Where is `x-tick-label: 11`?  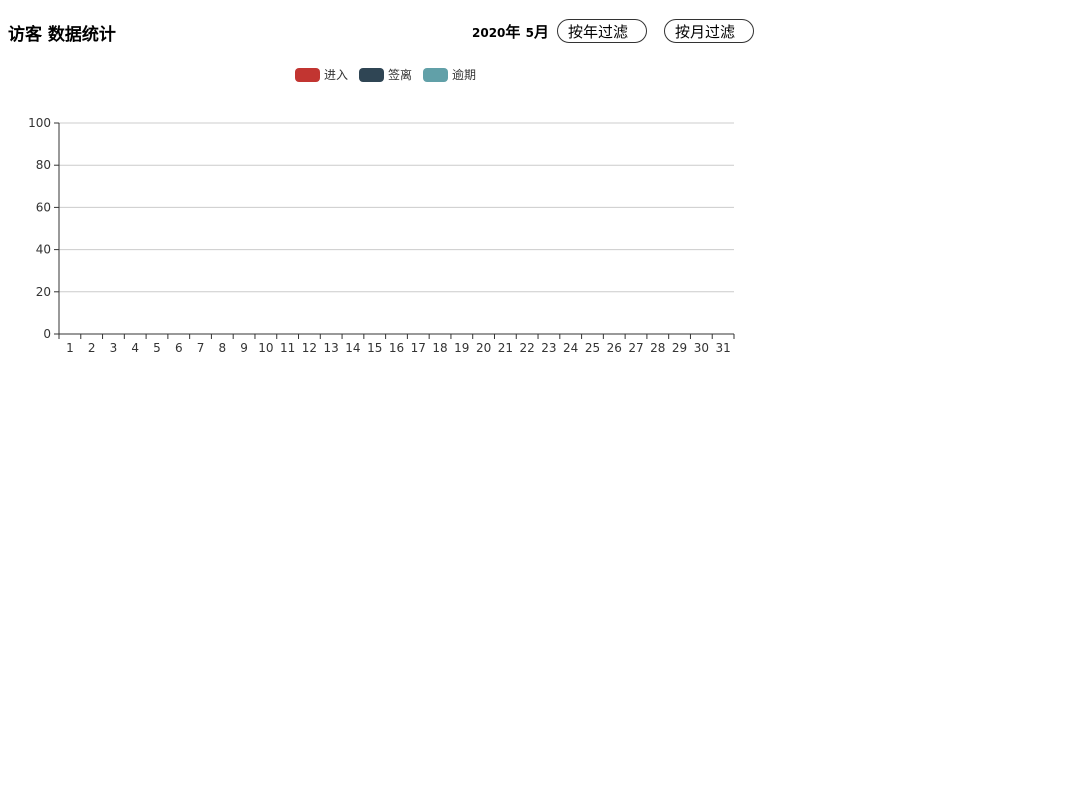 x-tick-label: 11 is located at coordinates (287, 348).